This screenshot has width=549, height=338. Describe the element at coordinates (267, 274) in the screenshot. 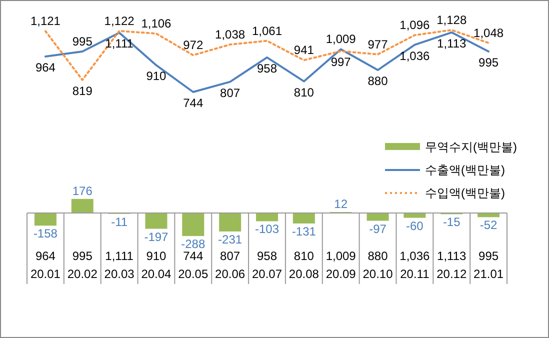

I see `x-tick-label: 20.07` at that location.